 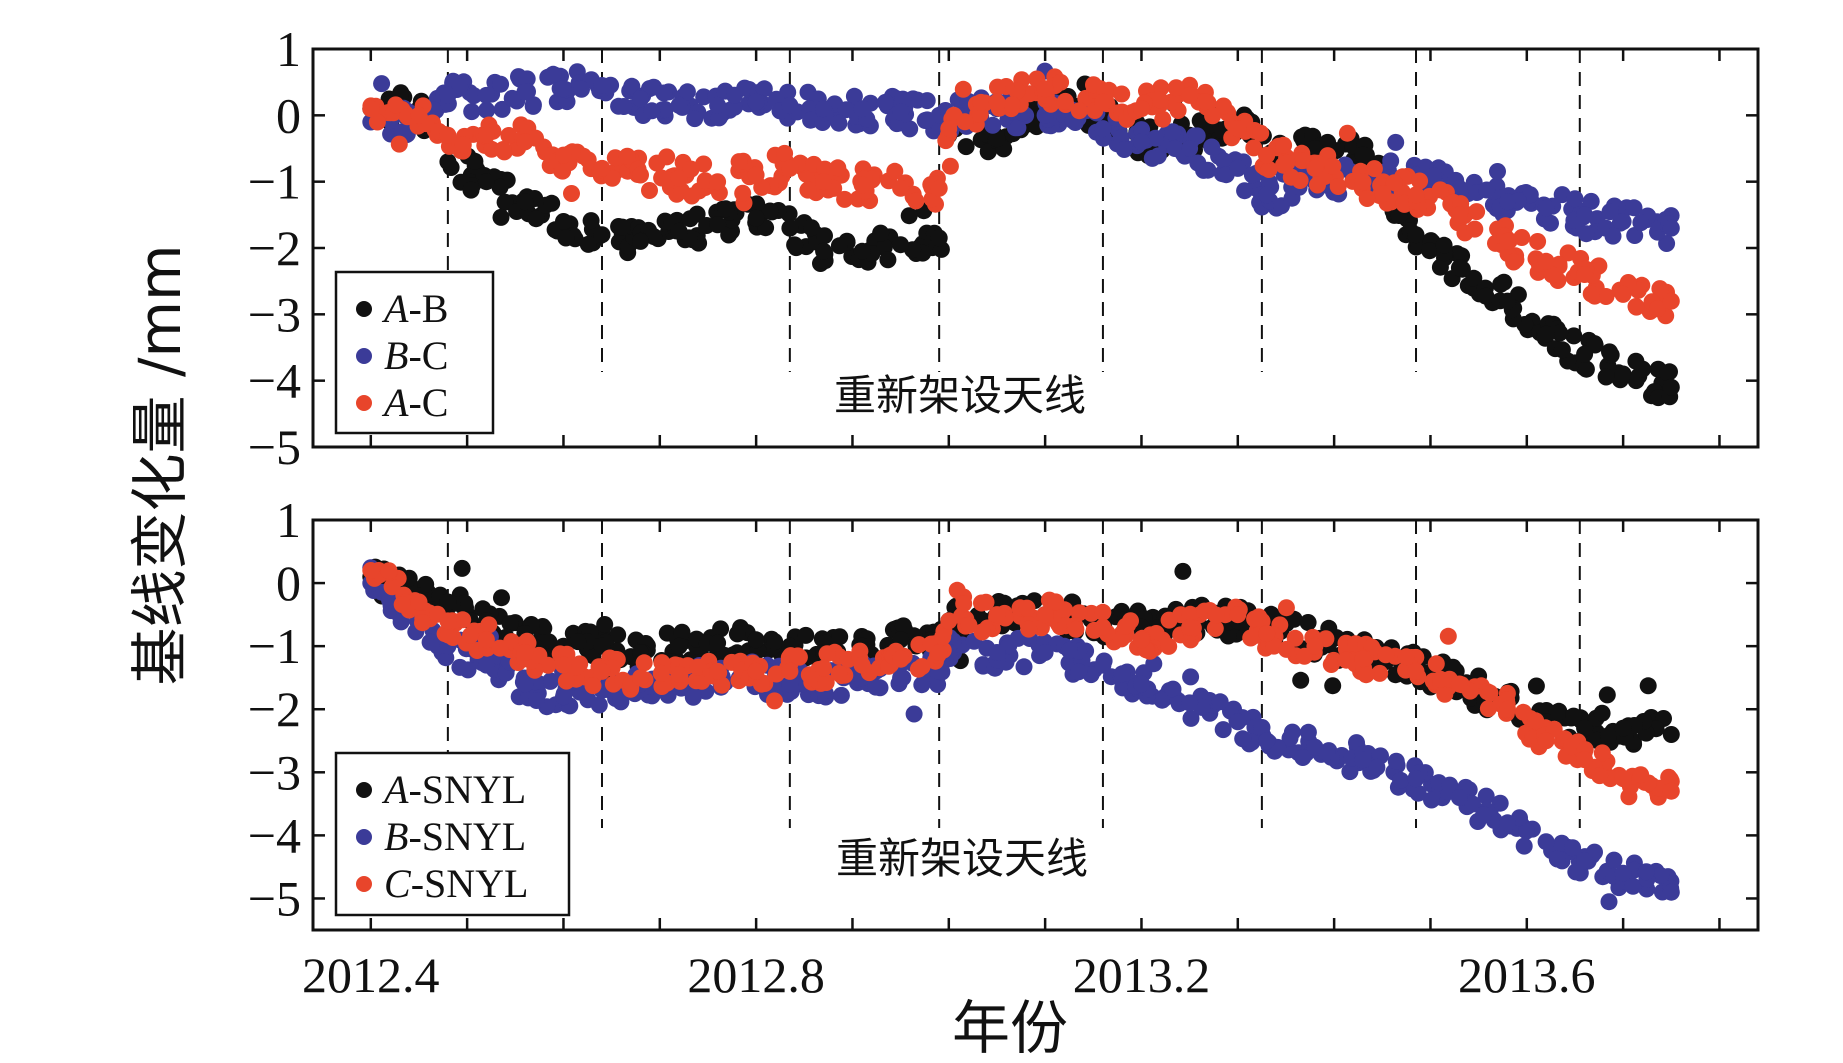 I want to click on y-tick-label: −3, so click(x=274, y=772).